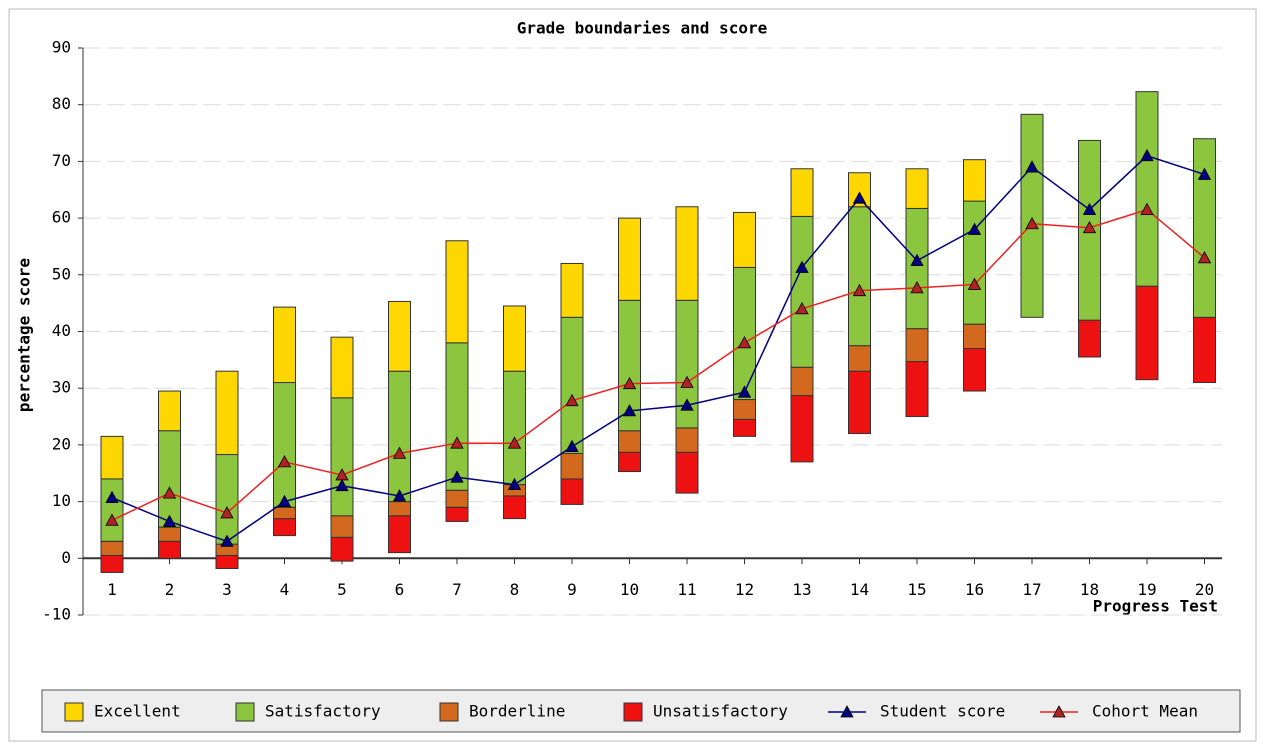  What do you see at coordinates (720, 711) in the screenshot?
I see `legend-label: Unsatisfactory` at bounding box center [720, 711].